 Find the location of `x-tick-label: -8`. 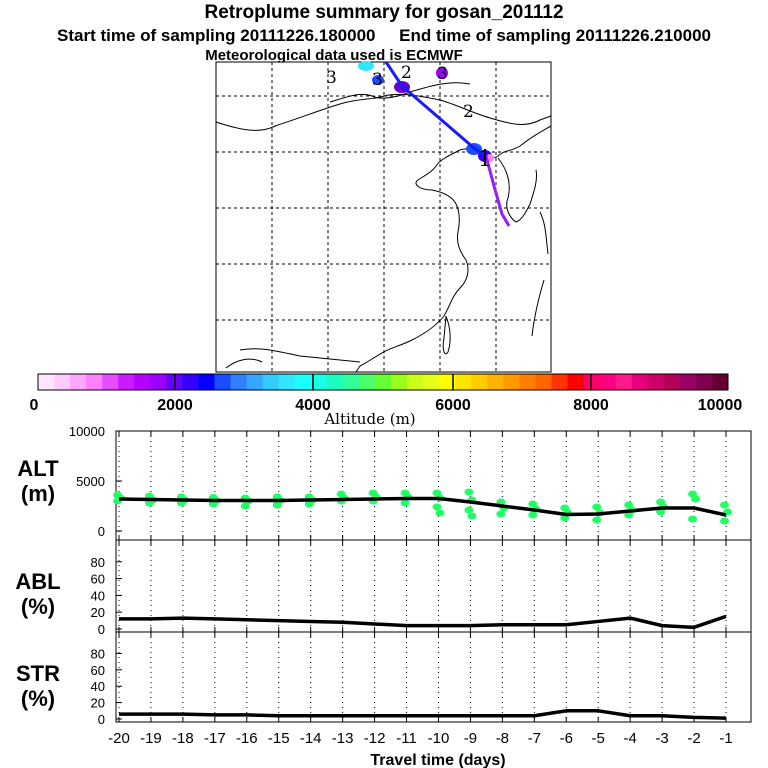

x-tick-label: -8 is located at coordinates (502, 738).